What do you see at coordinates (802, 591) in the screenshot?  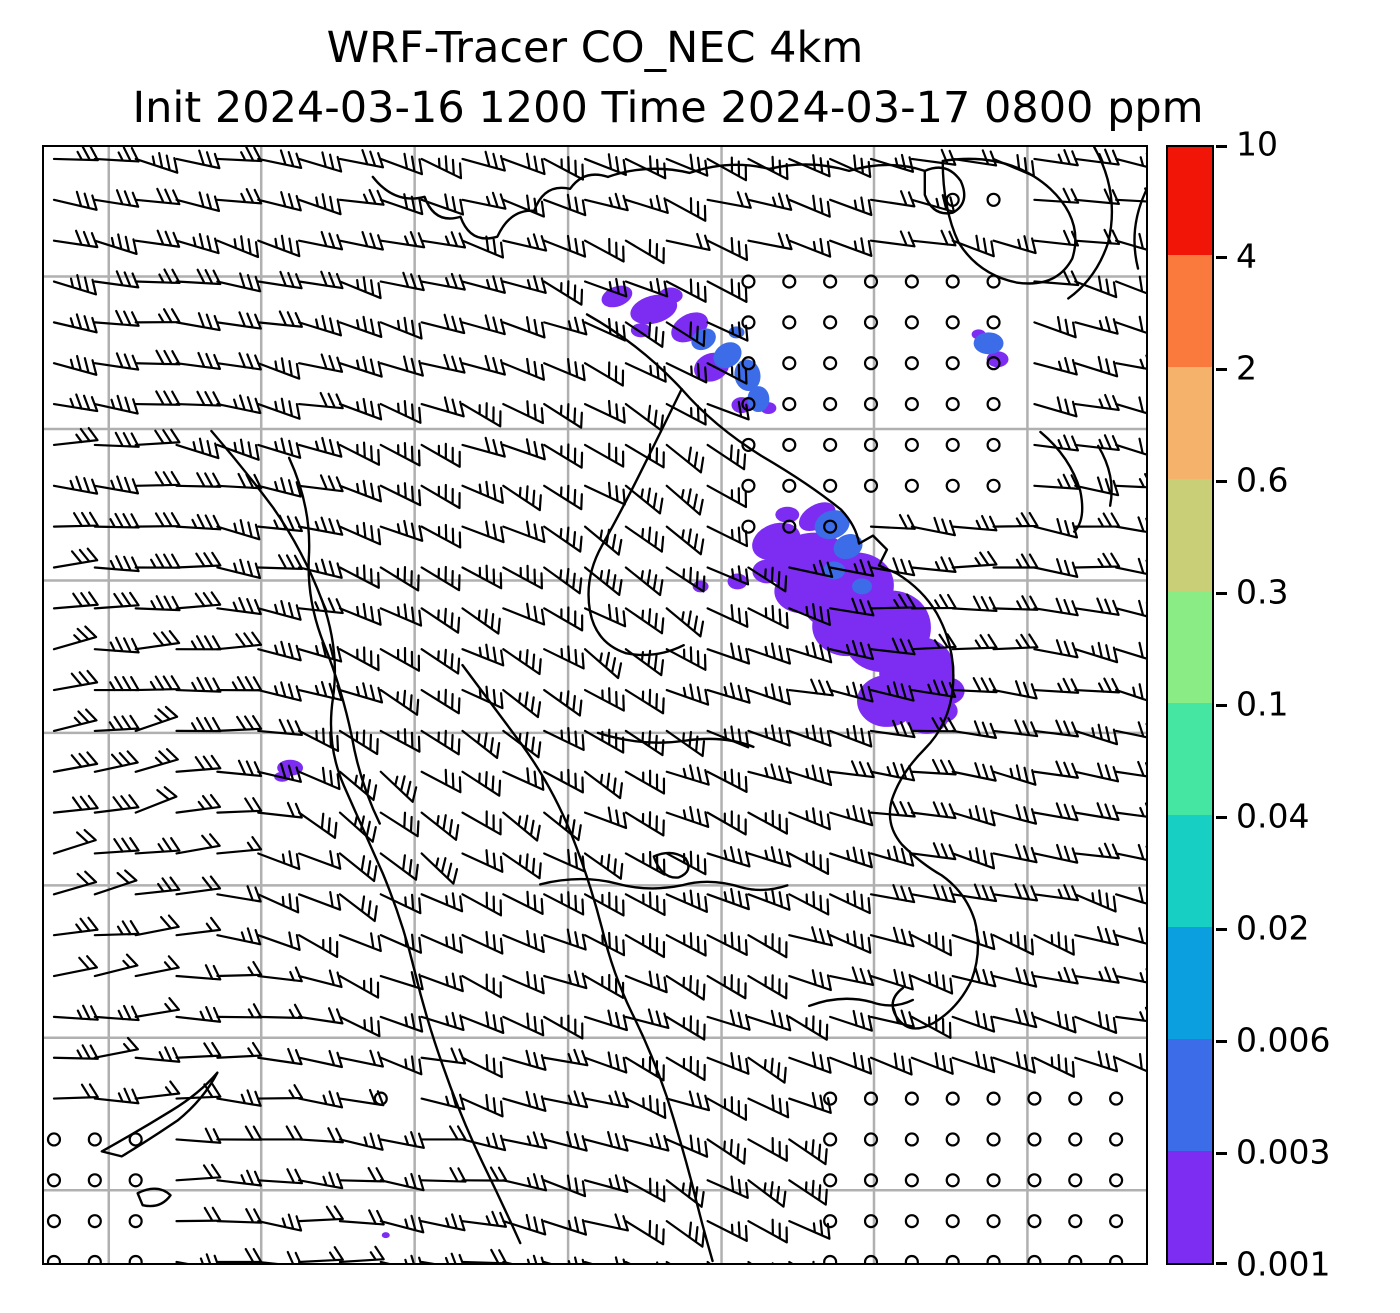 I see `tracer-blob` at bounding box center [802, 591].